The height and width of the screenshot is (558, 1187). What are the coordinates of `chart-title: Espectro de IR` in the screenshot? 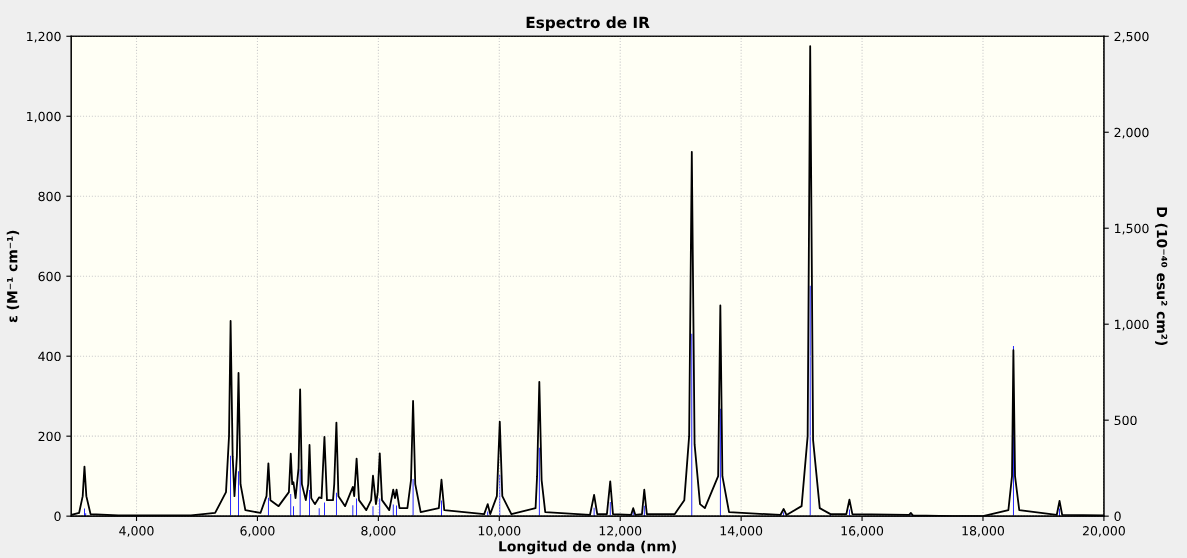 It's located at (588, 24).